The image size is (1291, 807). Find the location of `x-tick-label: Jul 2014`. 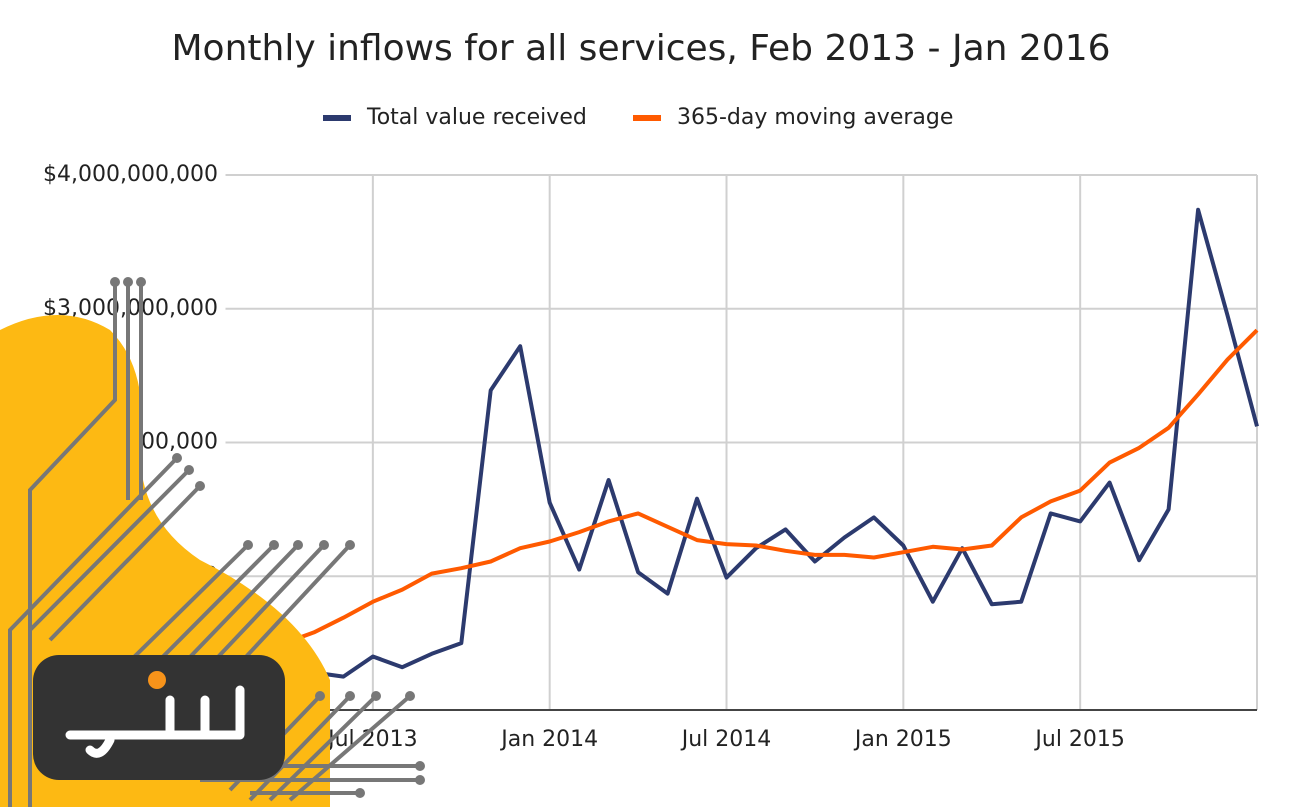

x-tick-label: Jul 2014 is located at coordinates (726, 739).